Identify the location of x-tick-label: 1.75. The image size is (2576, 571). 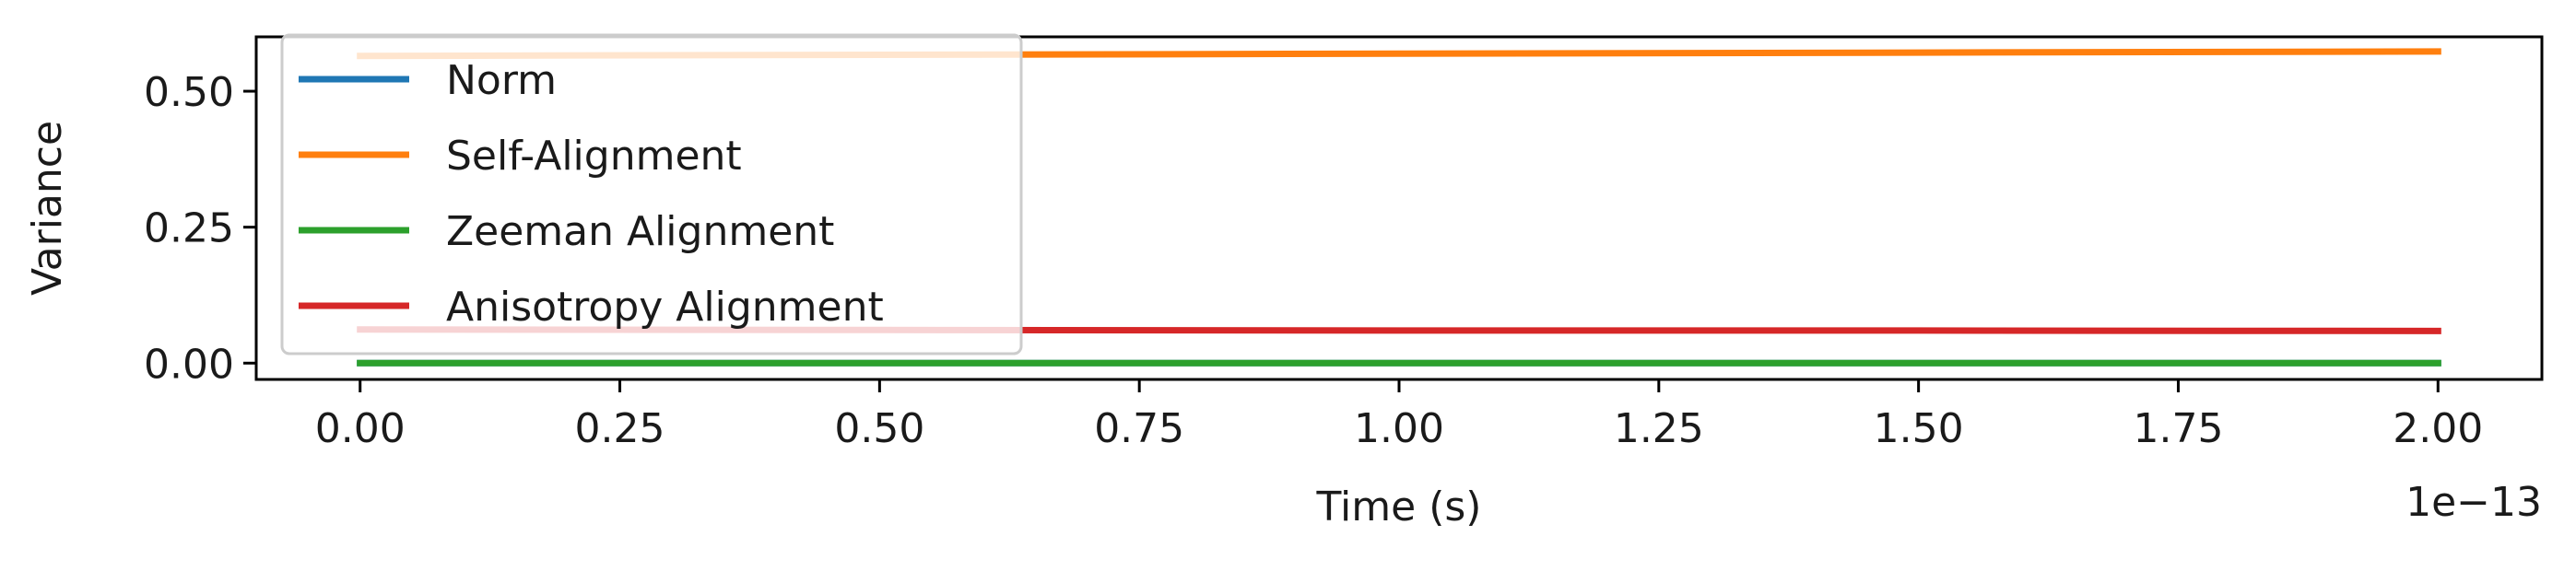
(2178, 429).